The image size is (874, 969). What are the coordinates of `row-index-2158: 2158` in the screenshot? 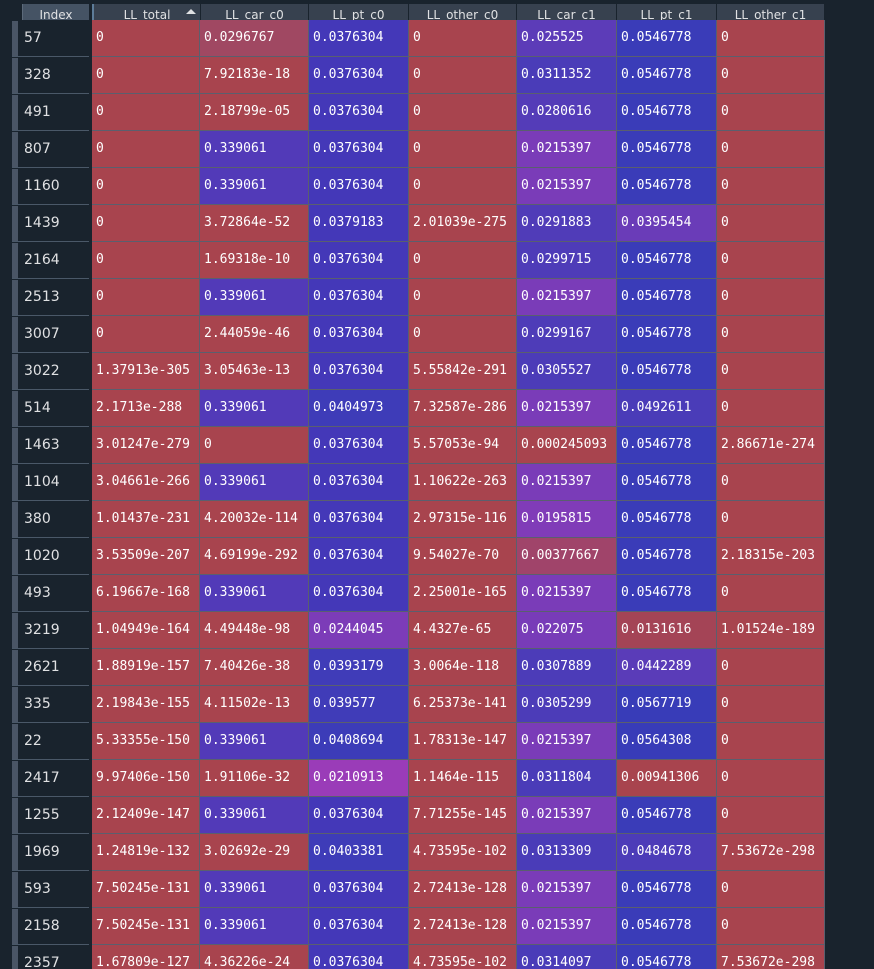 It's located at (50, 926).